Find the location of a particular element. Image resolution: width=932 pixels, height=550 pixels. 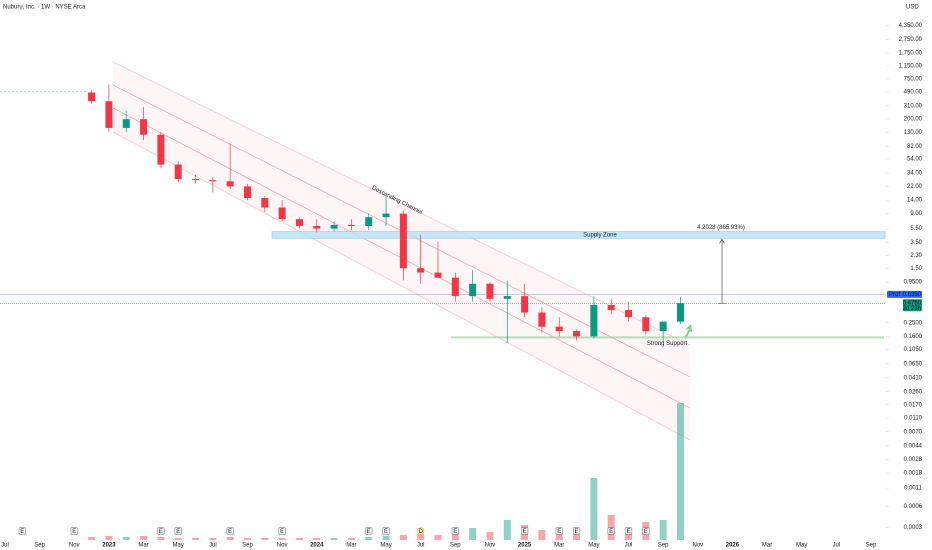

x-tick-label: 2025 is located at coordinates (525, 546).